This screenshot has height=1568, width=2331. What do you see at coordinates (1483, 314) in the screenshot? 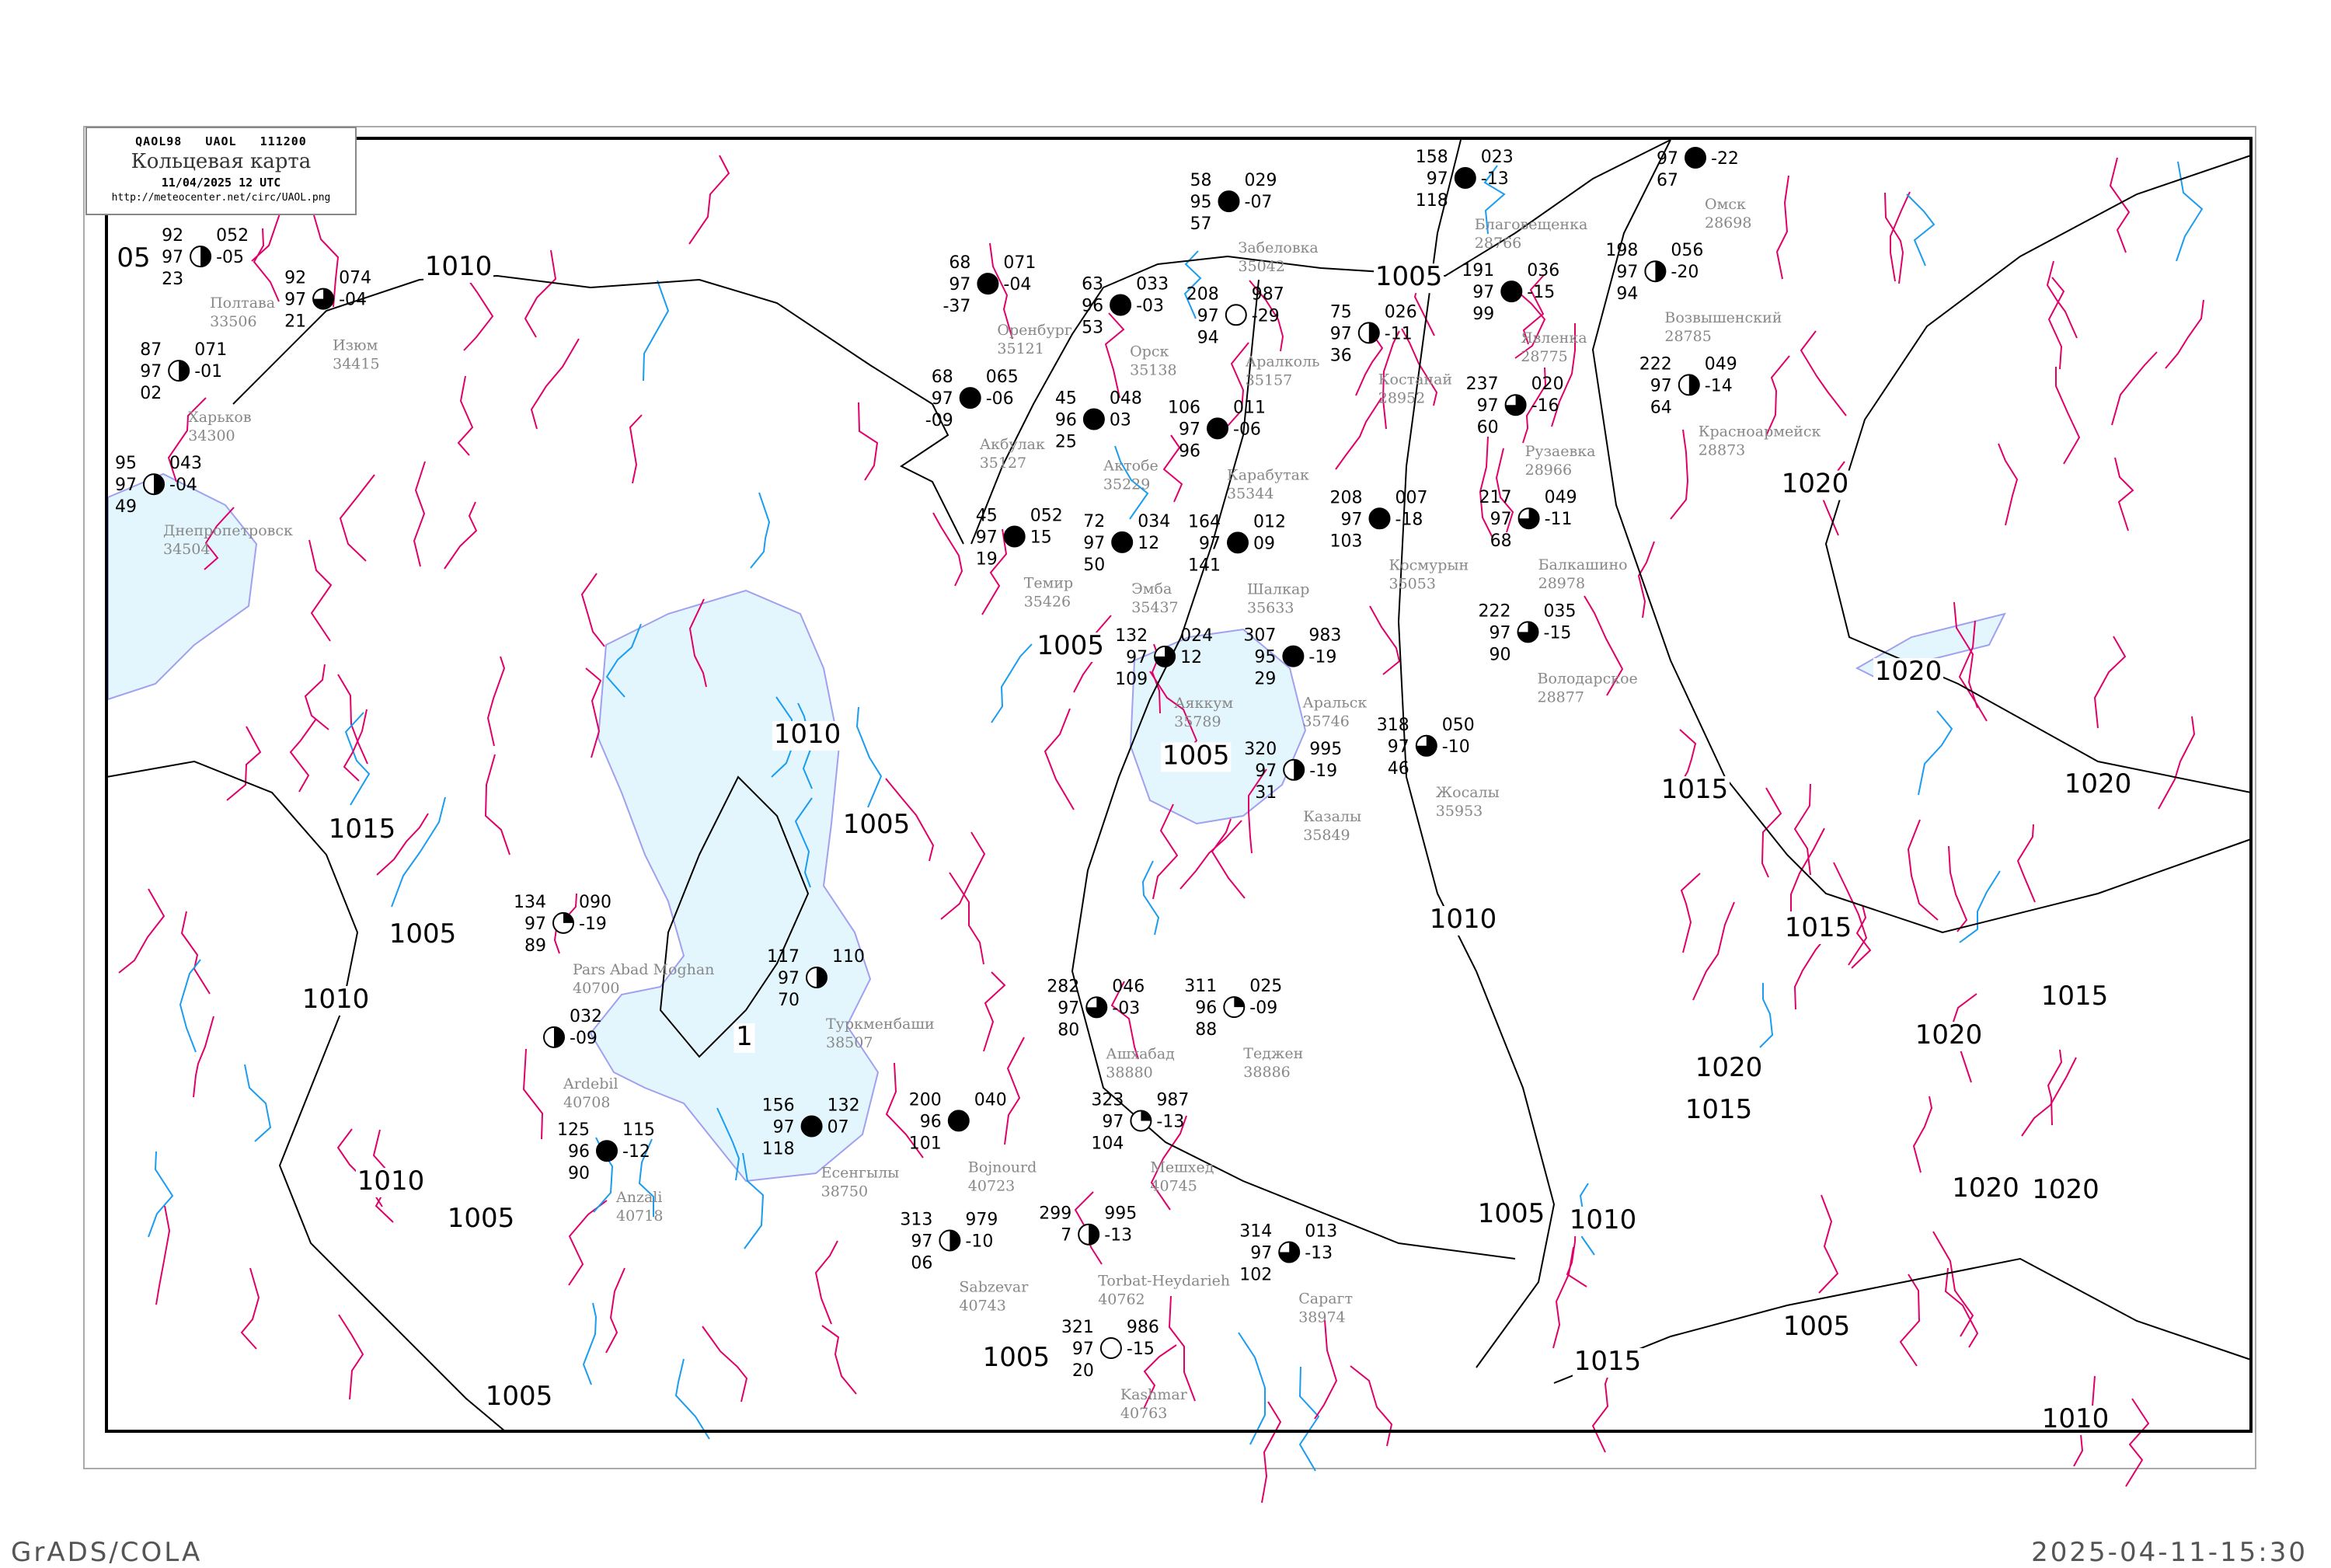
I see `station-value-bl: 99` at bounding box center [1483, 314].